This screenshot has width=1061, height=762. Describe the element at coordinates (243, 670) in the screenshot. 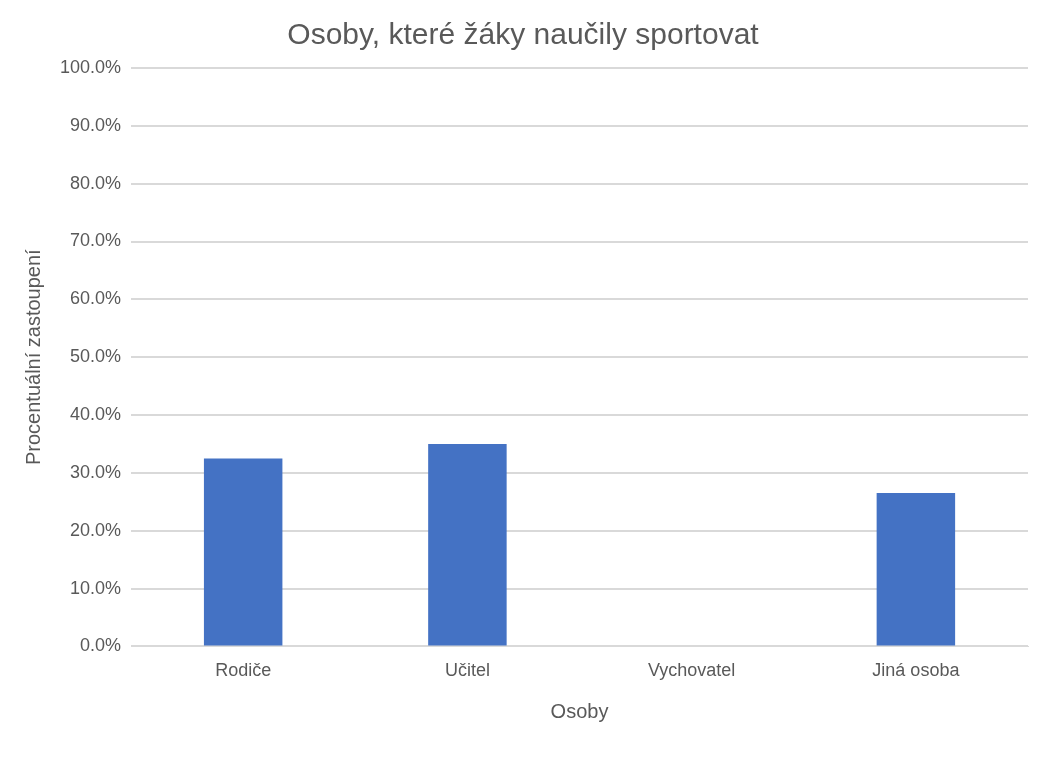

I see `x-tick-label: Rodiče` at that location.